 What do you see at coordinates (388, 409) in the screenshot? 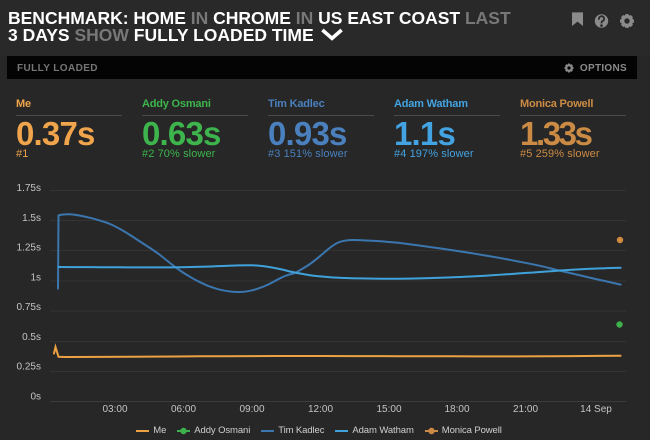
I see `svg-text: 15:00` at bounding box center [388, 409].